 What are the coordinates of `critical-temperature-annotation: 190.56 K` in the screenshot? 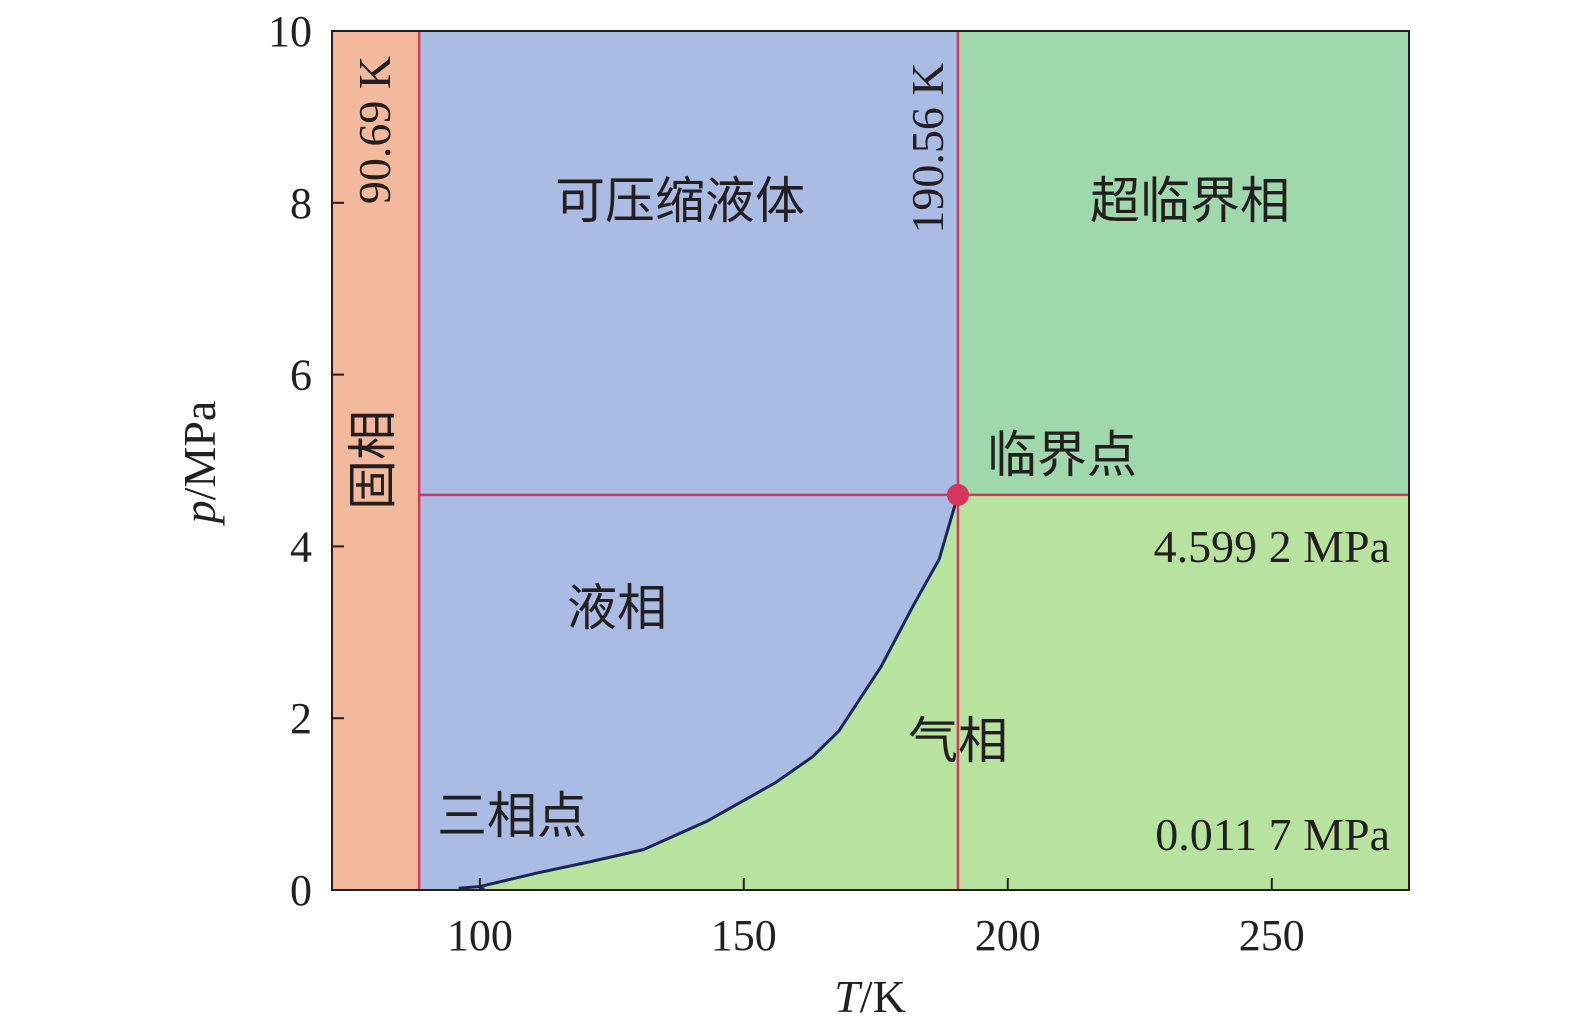 It's located at (927, 147).